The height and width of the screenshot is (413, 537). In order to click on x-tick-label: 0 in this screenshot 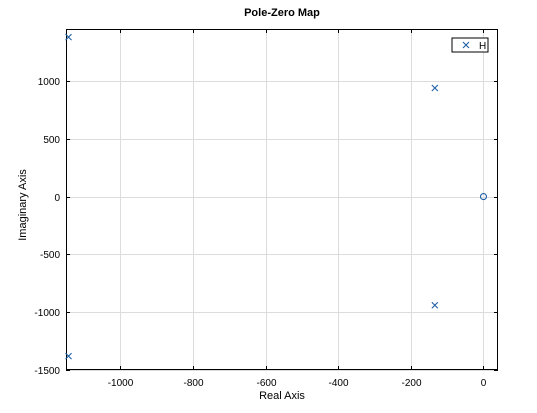, I will do `click(484, 383)`.